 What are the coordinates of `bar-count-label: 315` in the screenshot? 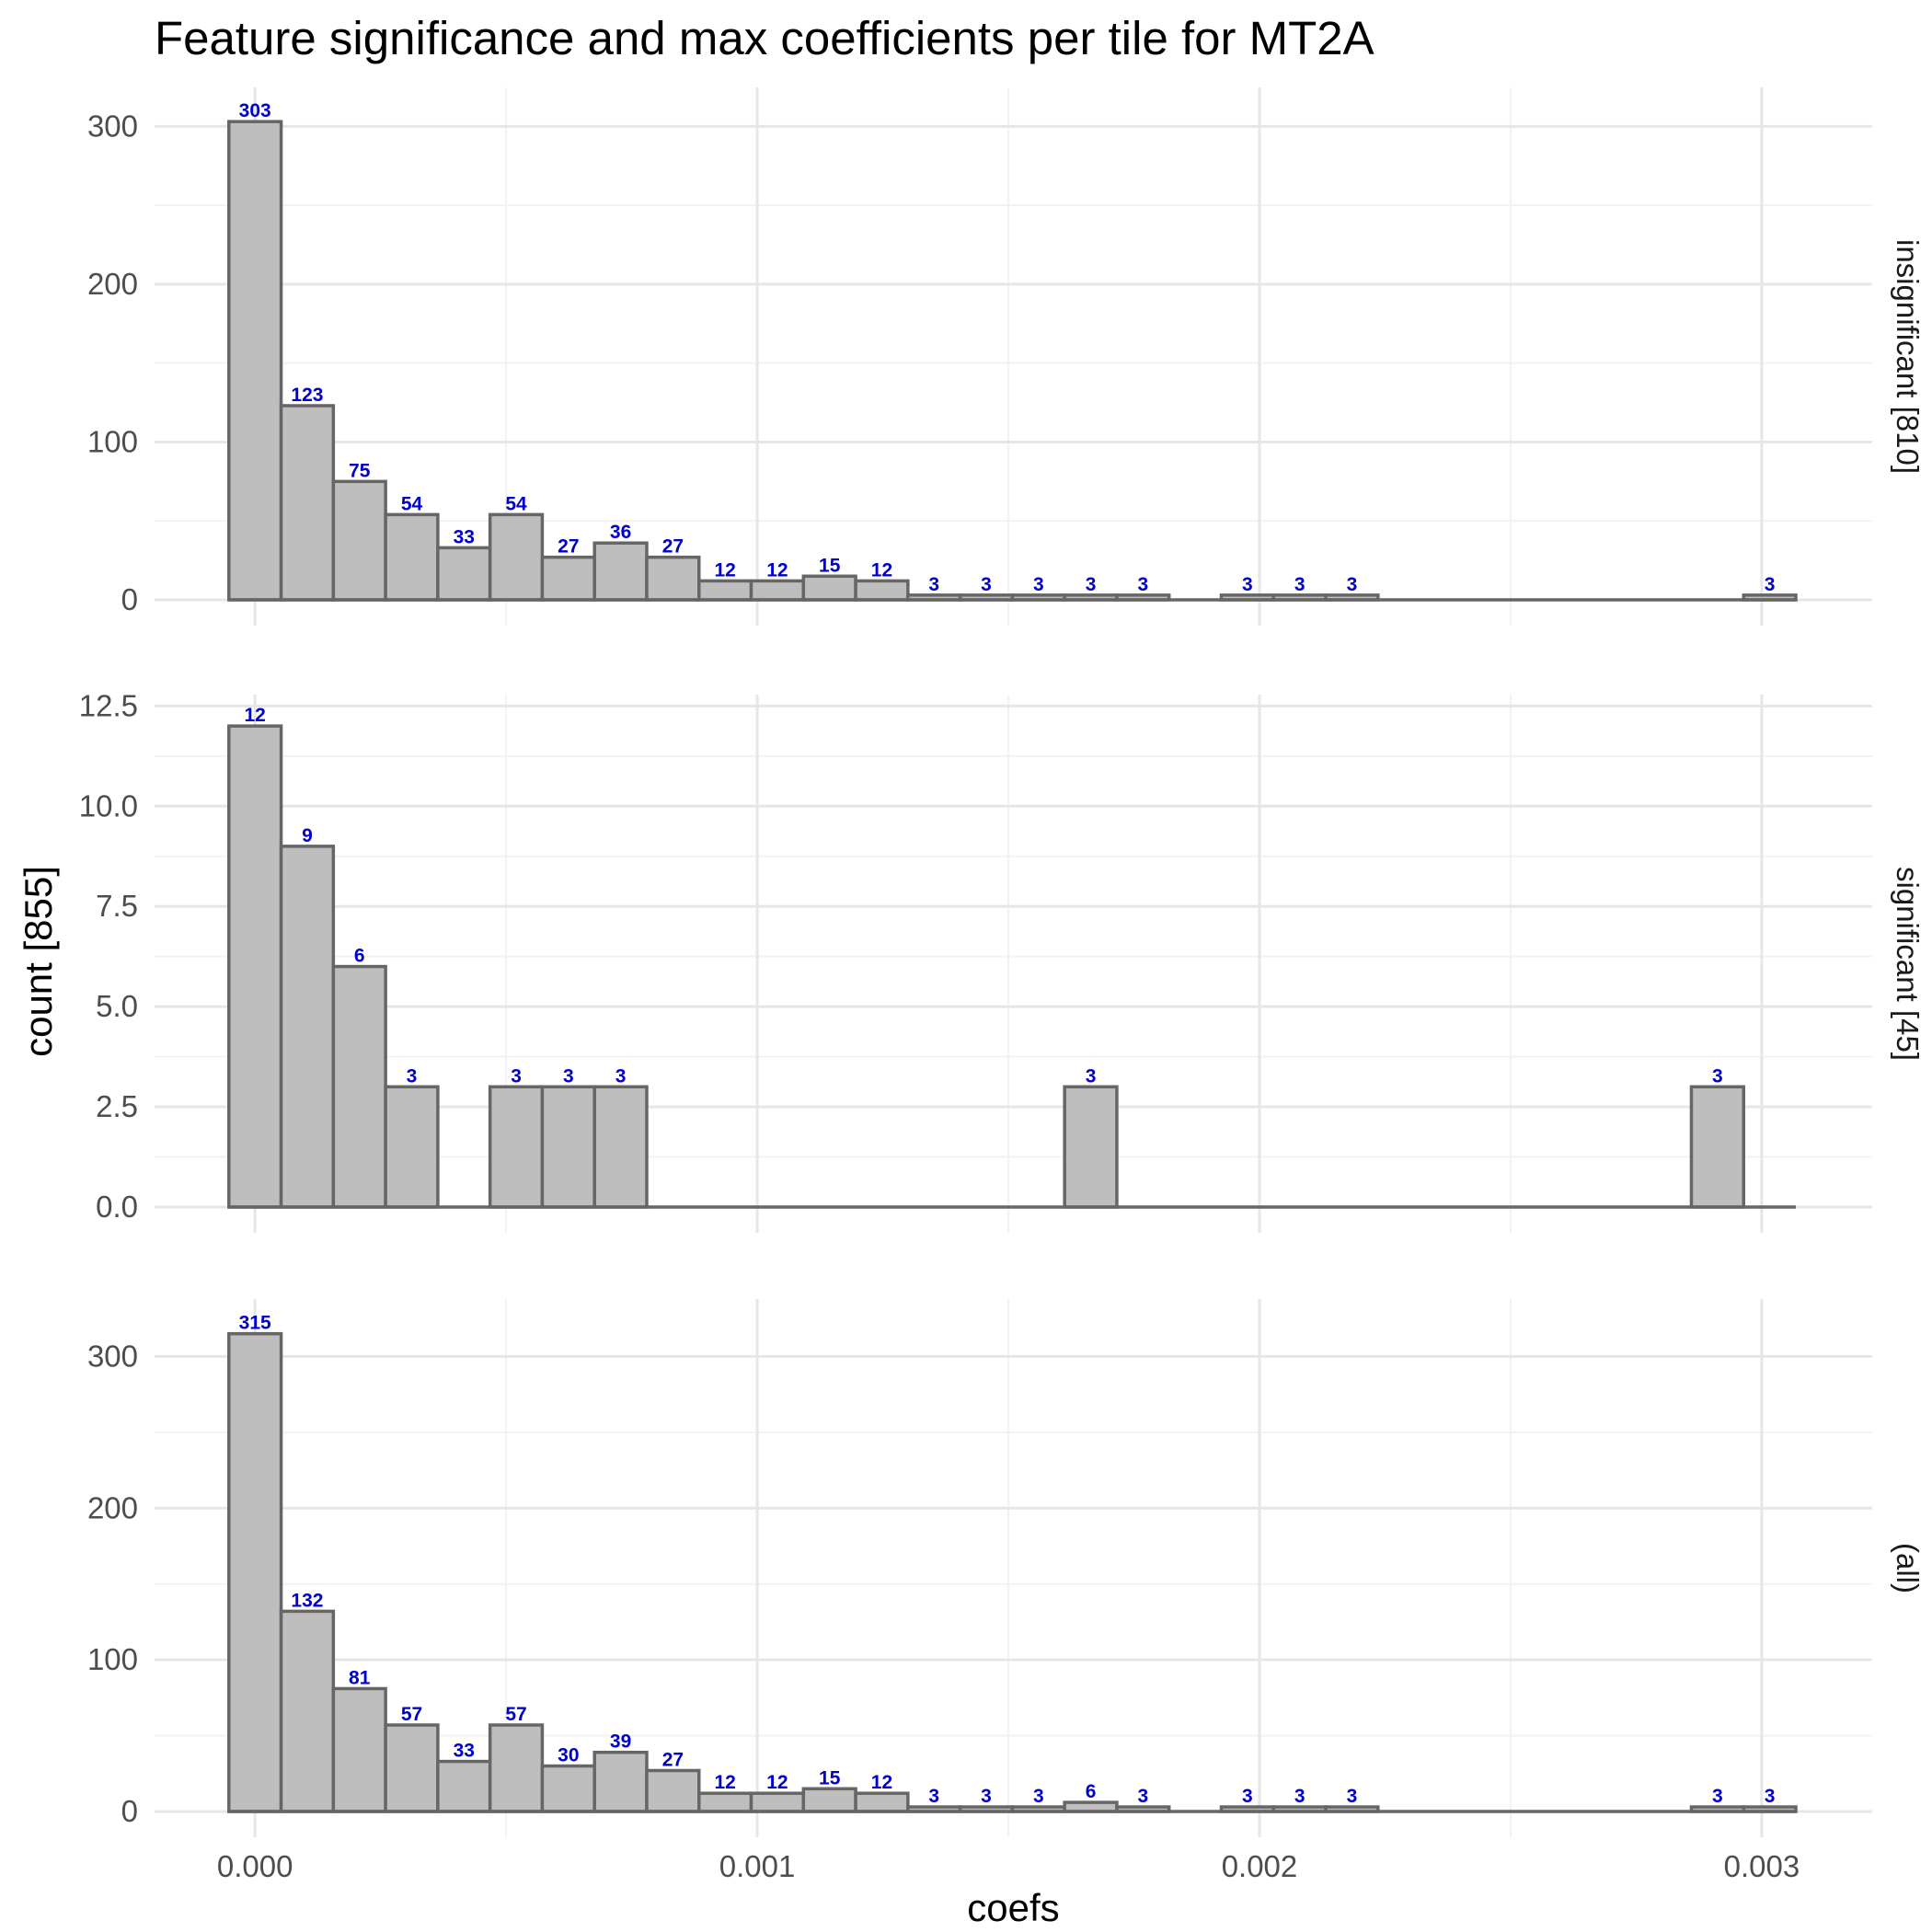 It's located at (255, 1323).